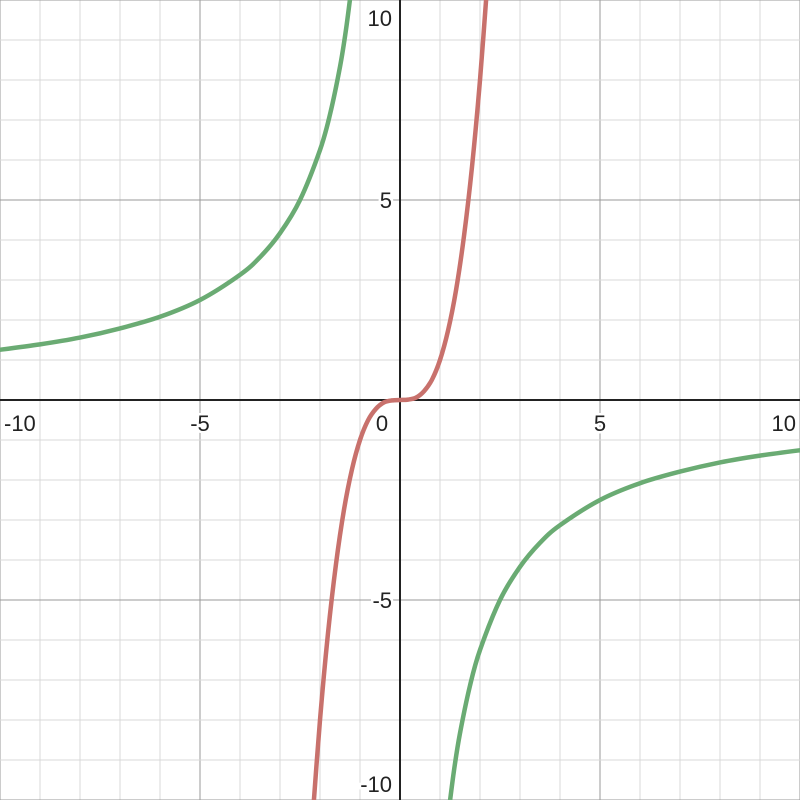  Describe the element at coordinates (386, 200) in the screenshot. I see `y-tick-label: 5` at that location.